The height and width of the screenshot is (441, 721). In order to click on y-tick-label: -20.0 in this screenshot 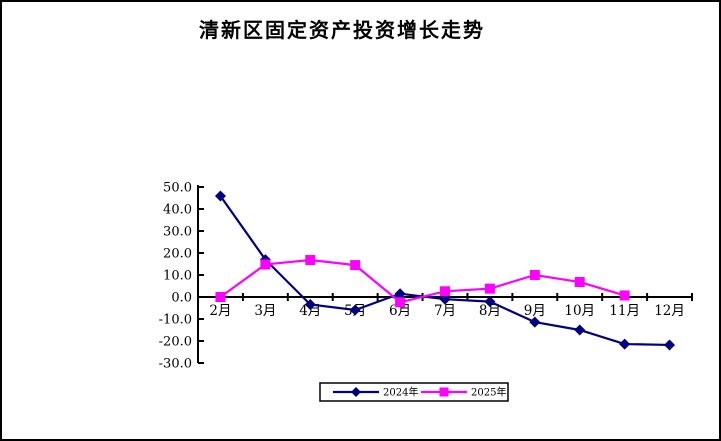, I will do `click(175, 342)`.